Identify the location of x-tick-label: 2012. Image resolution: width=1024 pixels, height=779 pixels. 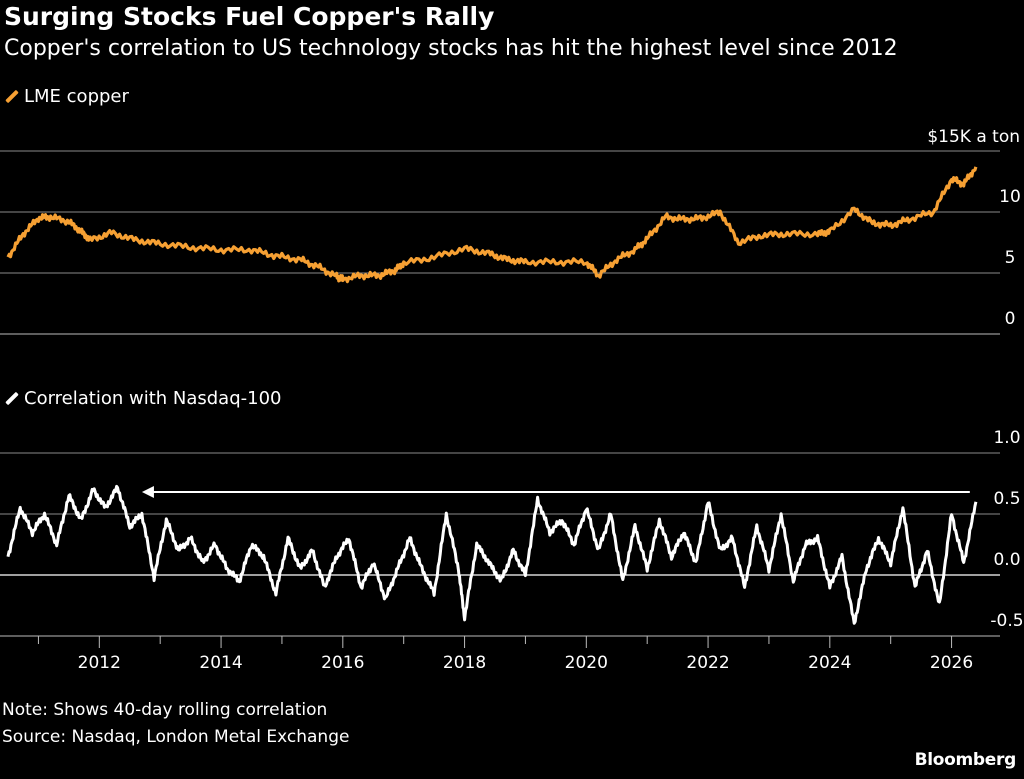
(99, 663).